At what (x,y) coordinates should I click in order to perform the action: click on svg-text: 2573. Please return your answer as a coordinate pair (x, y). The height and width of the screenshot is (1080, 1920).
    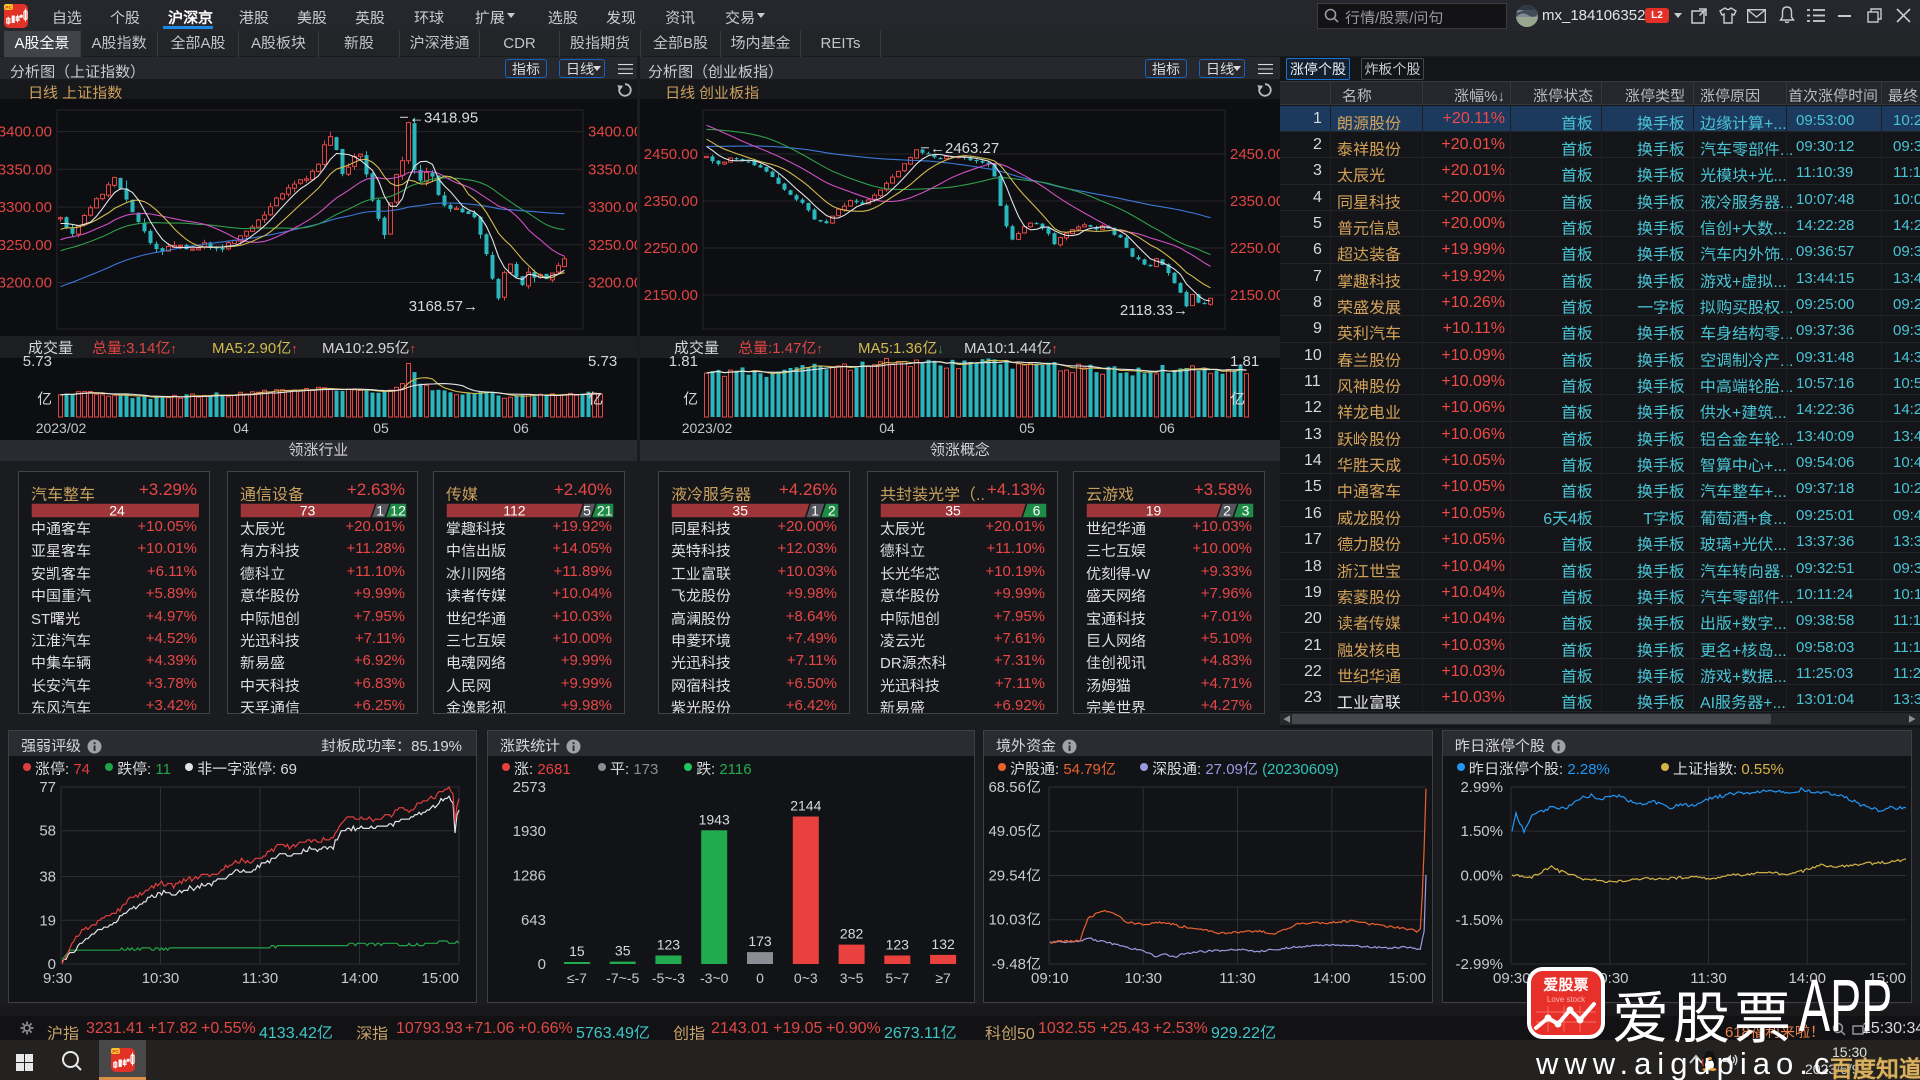
    Looking at the image, I should click on (529, 787).